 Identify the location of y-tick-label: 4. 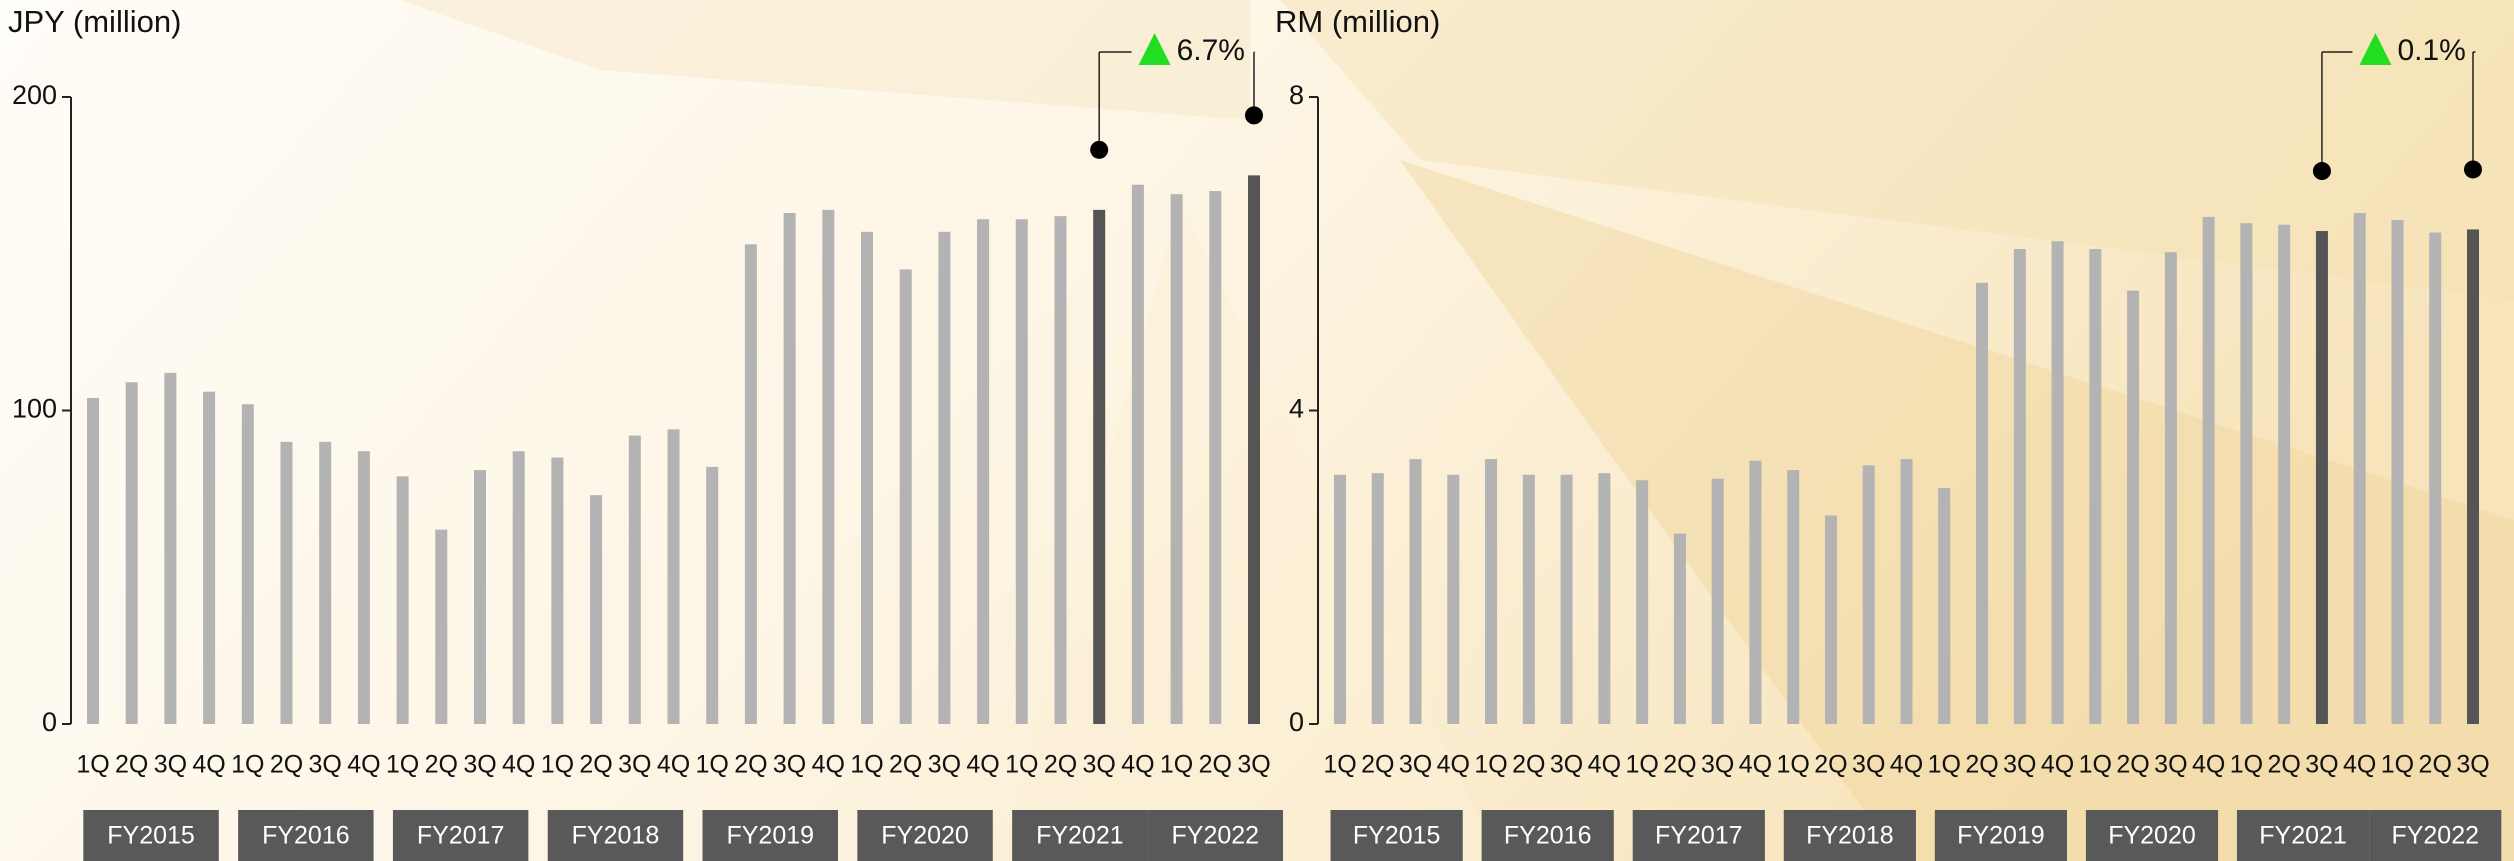
(1296, 409).